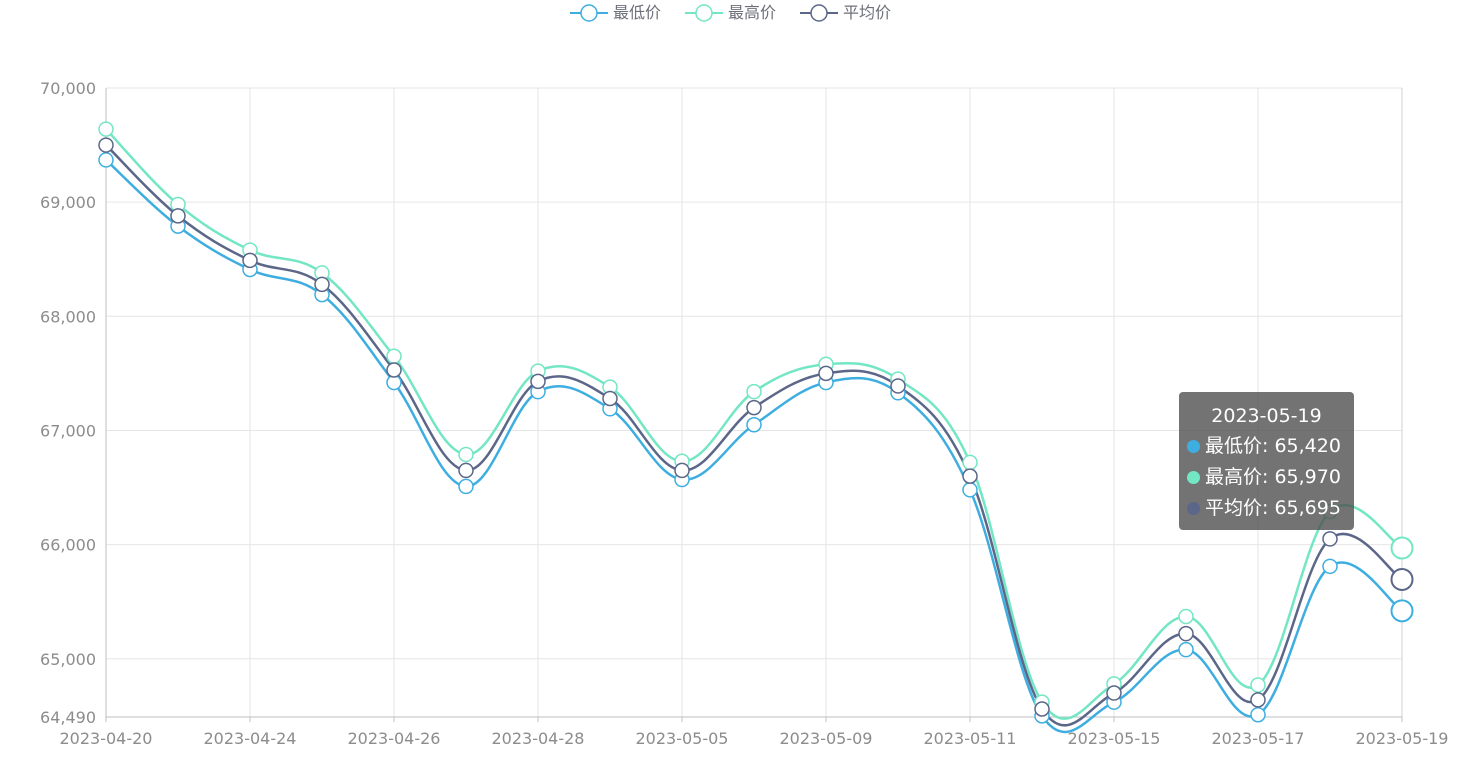 This screenshot has height=769, width=1465. What do you see at coordinates (1273, 477) in the screenshot?
I see `tooltip-label-high: 最高价: 65,970` at bounding box center [1273, 477].